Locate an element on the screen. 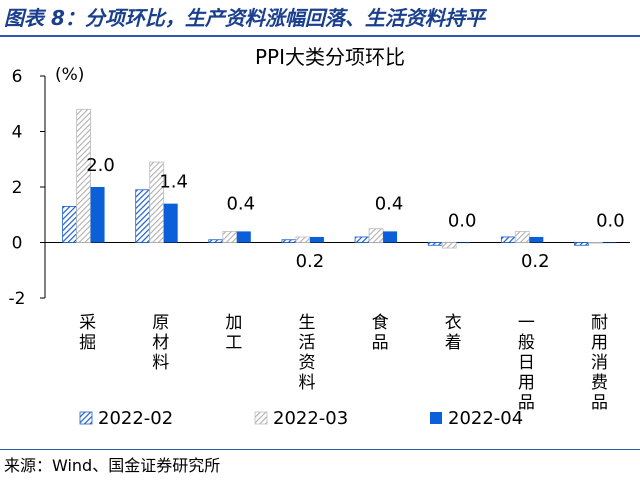 Image resolution: width=640 pixels, height=481 pixels. bar-2022-03-采掘 is located at coordinates (83, 175).